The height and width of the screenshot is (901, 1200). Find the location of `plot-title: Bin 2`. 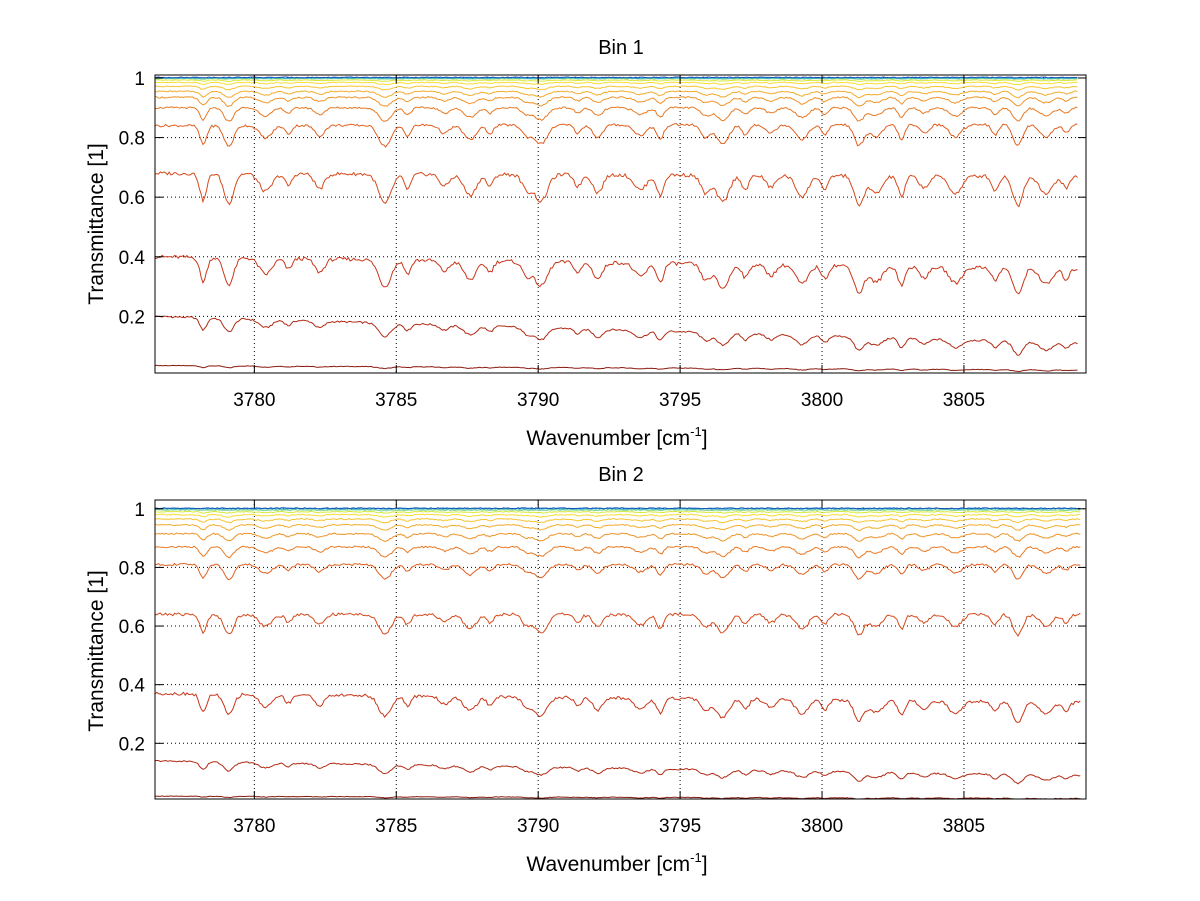

plot-title: Bin 2 is located at coordinates (621, 475).